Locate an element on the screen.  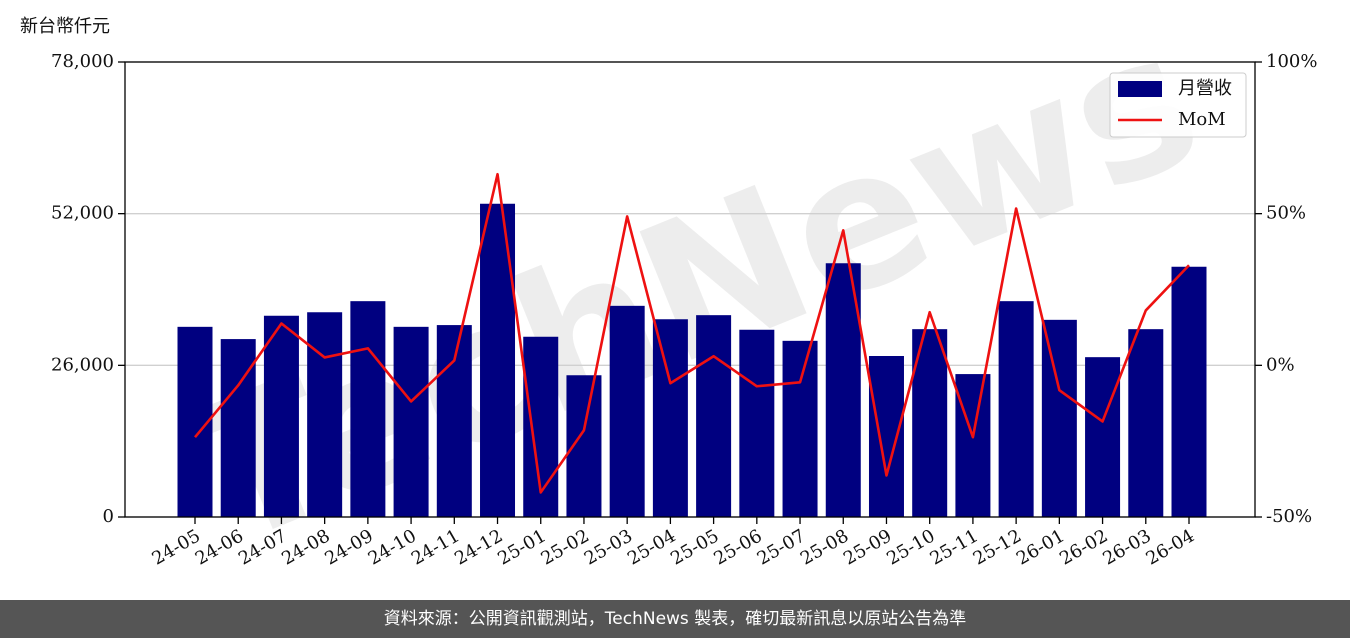
x-tick-label: 25-08 is located at coordinates (824, 547).